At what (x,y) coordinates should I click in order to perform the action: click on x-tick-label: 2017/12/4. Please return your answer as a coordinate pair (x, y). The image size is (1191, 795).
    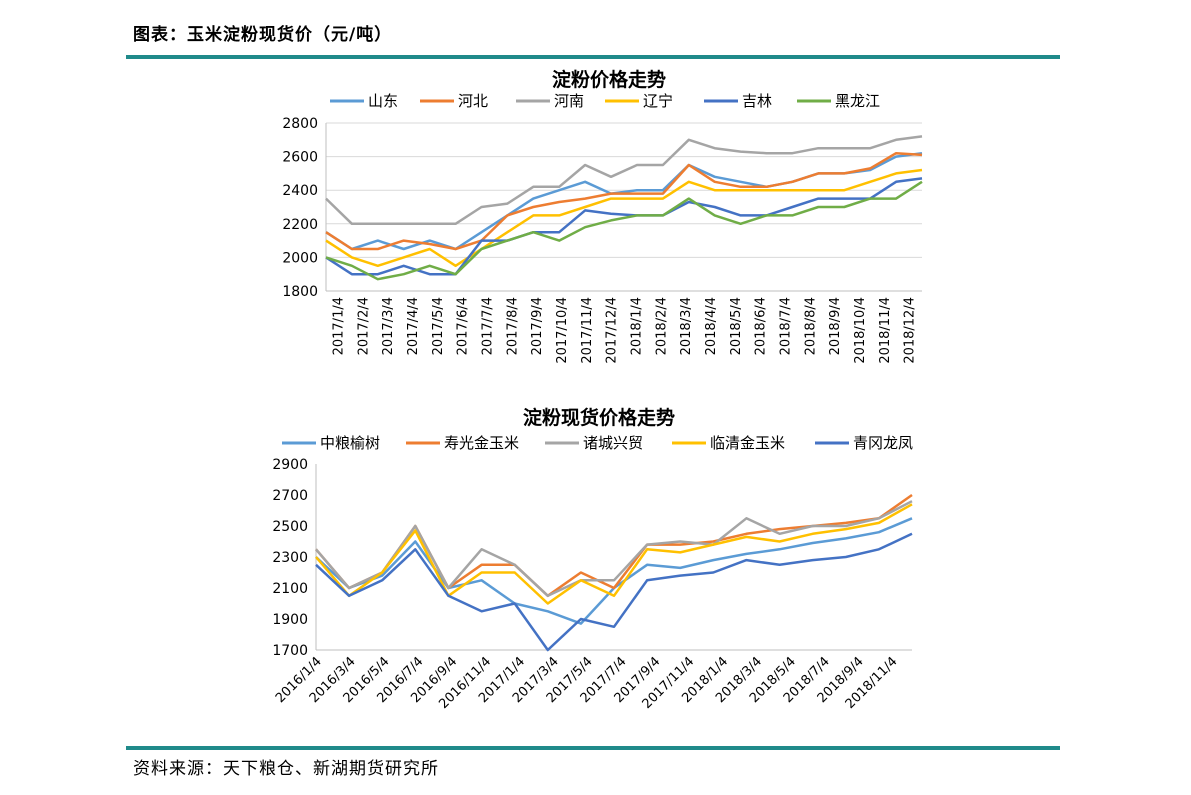
    Looking at the image, I should click on (612, 330).